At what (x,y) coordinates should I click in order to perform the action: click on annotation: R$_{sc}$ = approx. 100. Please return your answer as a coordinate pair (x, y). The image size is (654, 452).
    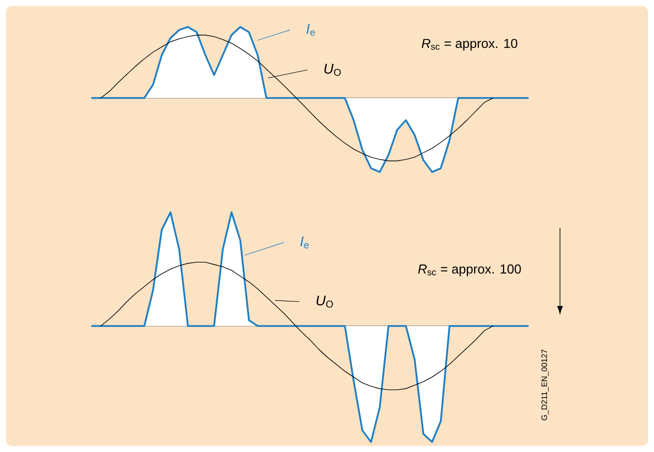
    Looking at the image, I should click on (469, 270).